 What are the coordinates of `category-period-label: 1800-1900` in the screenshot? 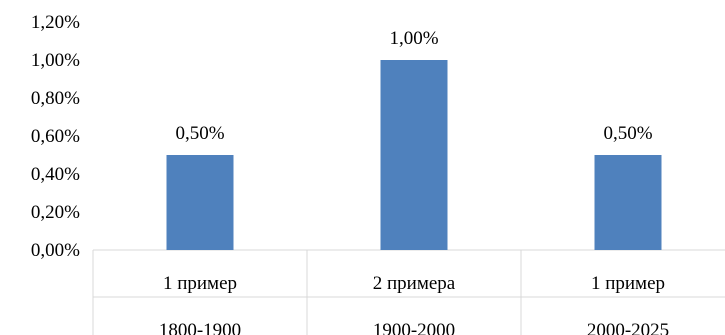 It's located at (200, 327).